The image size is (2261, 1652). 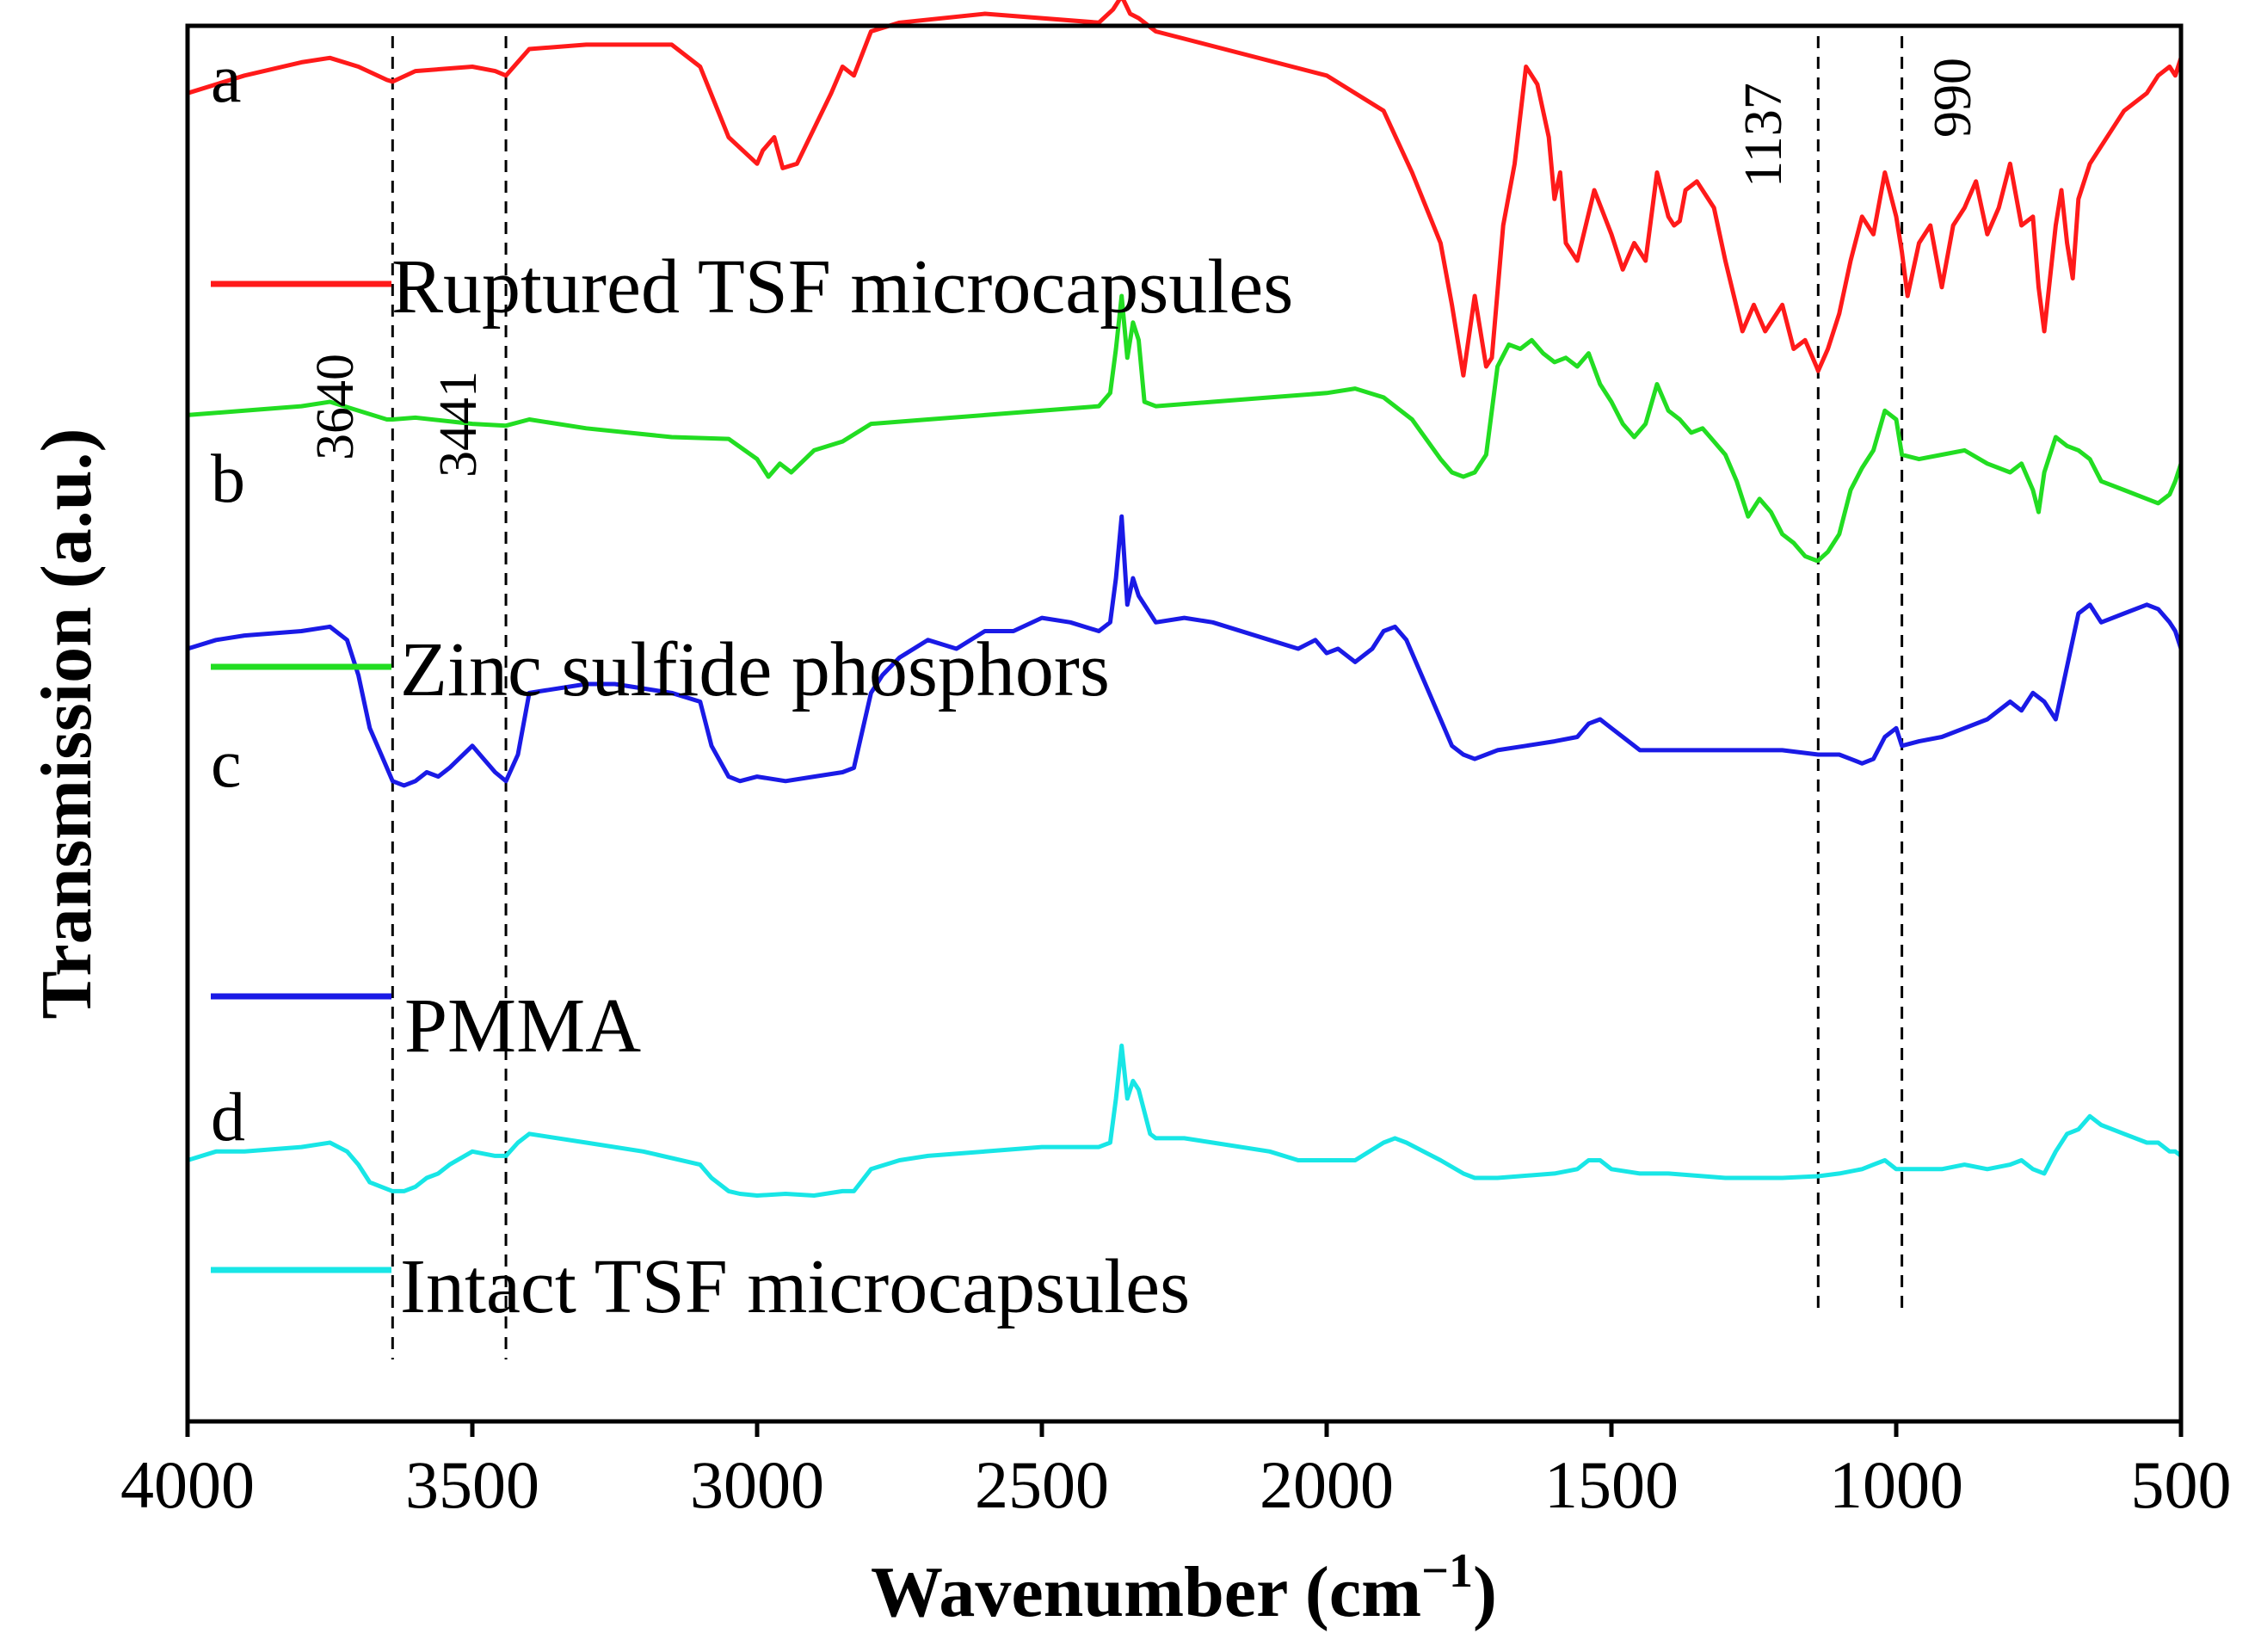 I want to click on x-tick-label-4000: 4000, so click(x=188, y=1484).